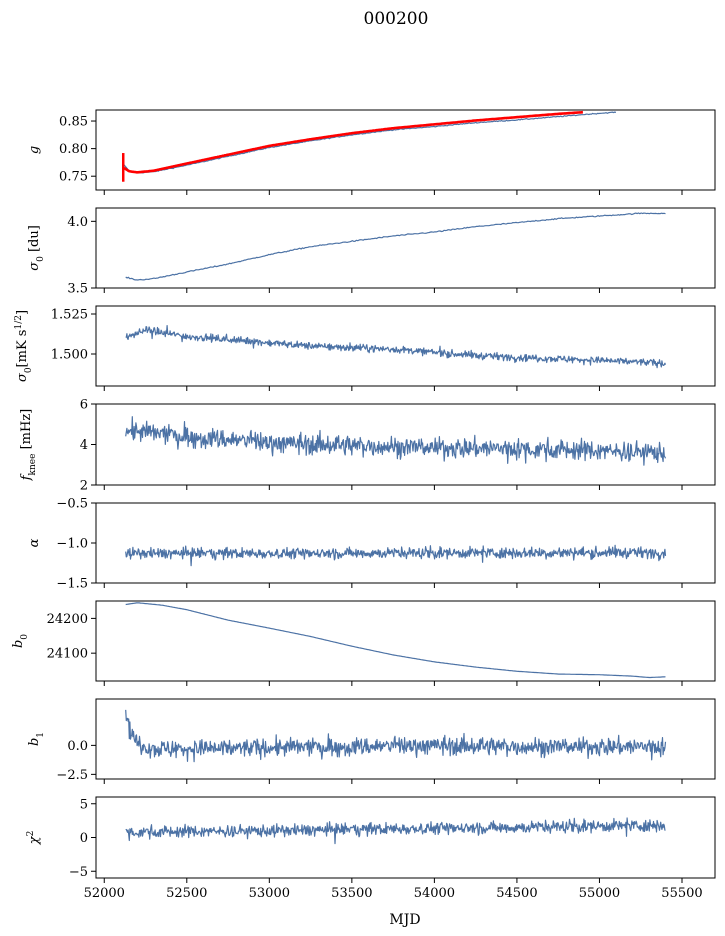 The height and width of the screenshot is (936, 725). I want to click on panel-3: 1.500 1.525 σ0[mK s1/2], so click(365, 348).